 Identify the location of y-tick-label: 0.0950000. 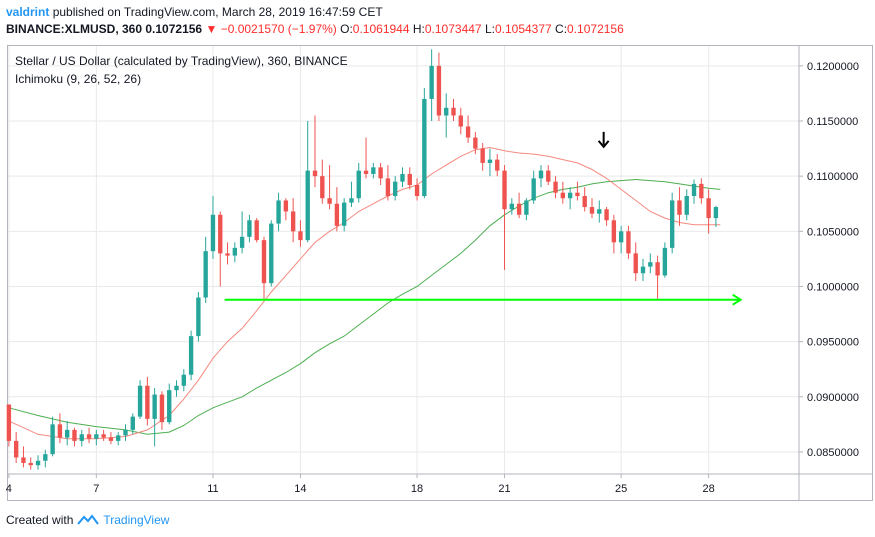
(833, 343).